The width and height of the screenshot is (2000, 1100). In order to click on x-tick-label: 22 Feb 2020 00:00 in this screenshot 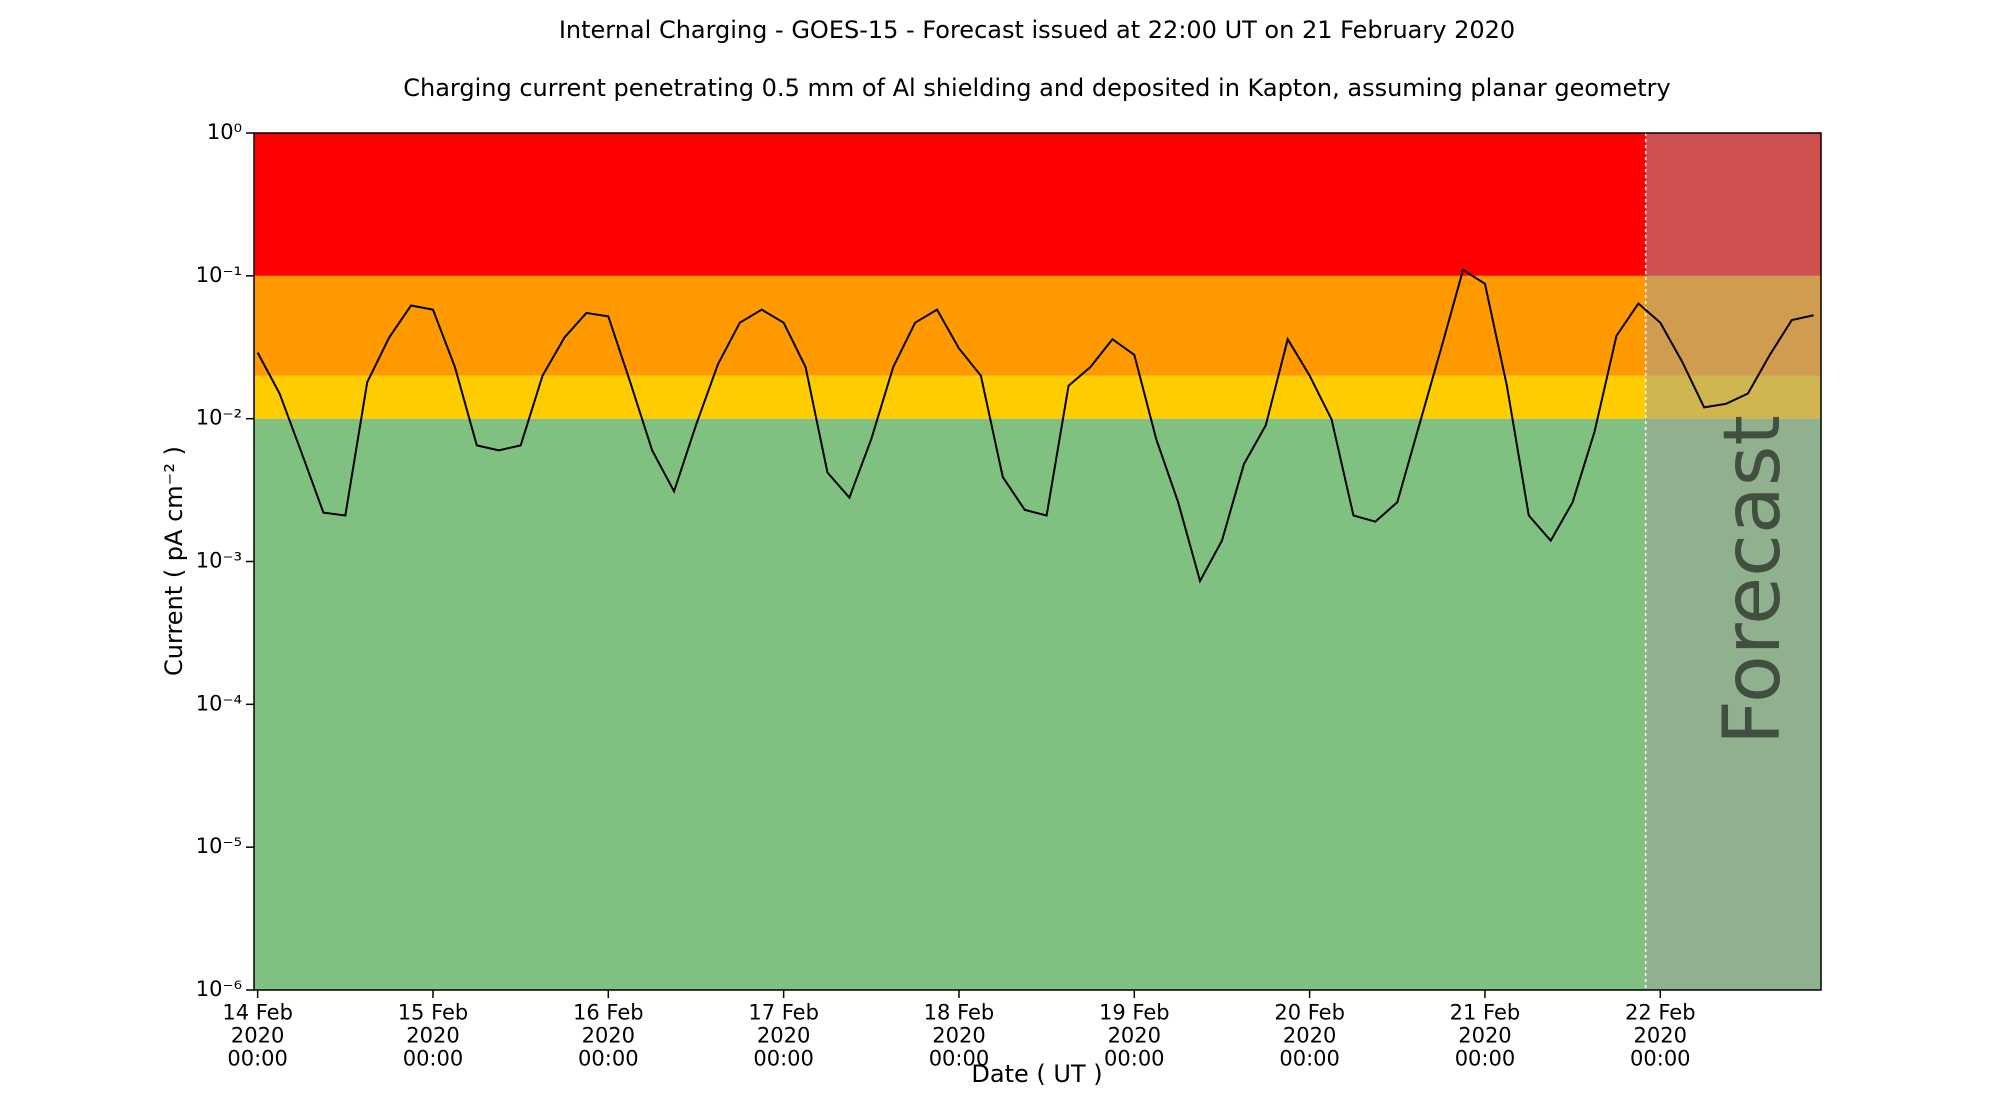, I will do `click(1660, 1035)`.